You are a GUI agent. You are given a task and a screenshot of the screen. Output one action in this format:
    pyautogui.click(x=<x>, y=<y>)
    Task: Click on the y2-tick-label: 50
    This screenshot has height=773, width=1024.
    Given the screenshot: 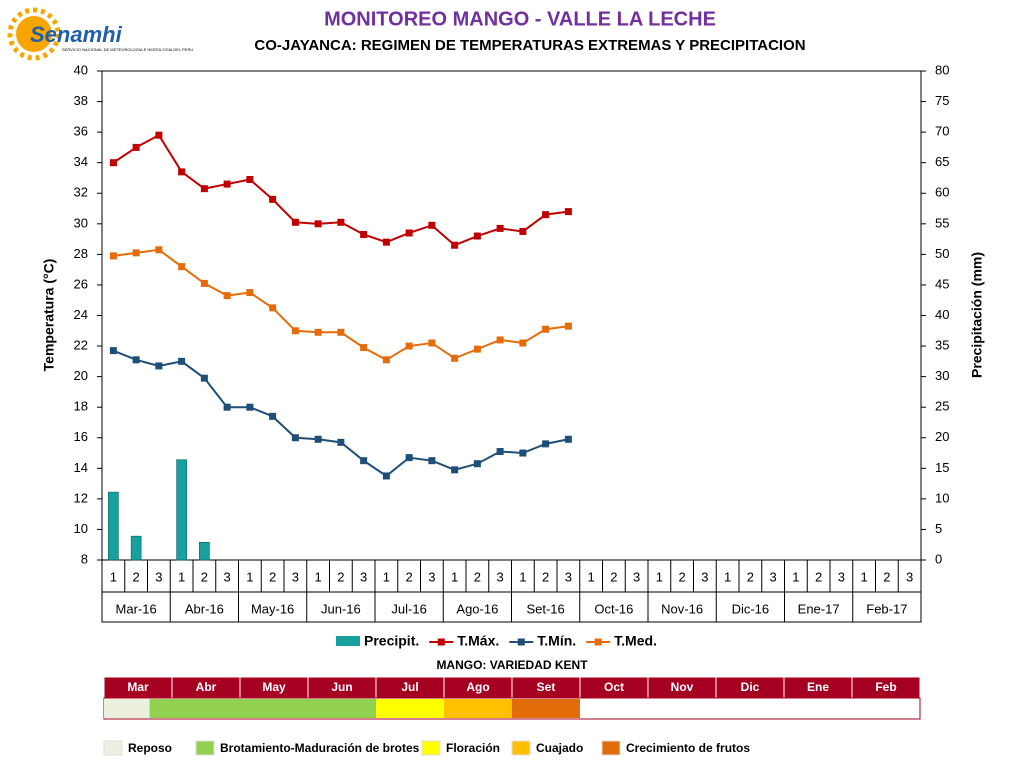 What is the action you would take?
    pyautogui.click(x=942, y=253)
    